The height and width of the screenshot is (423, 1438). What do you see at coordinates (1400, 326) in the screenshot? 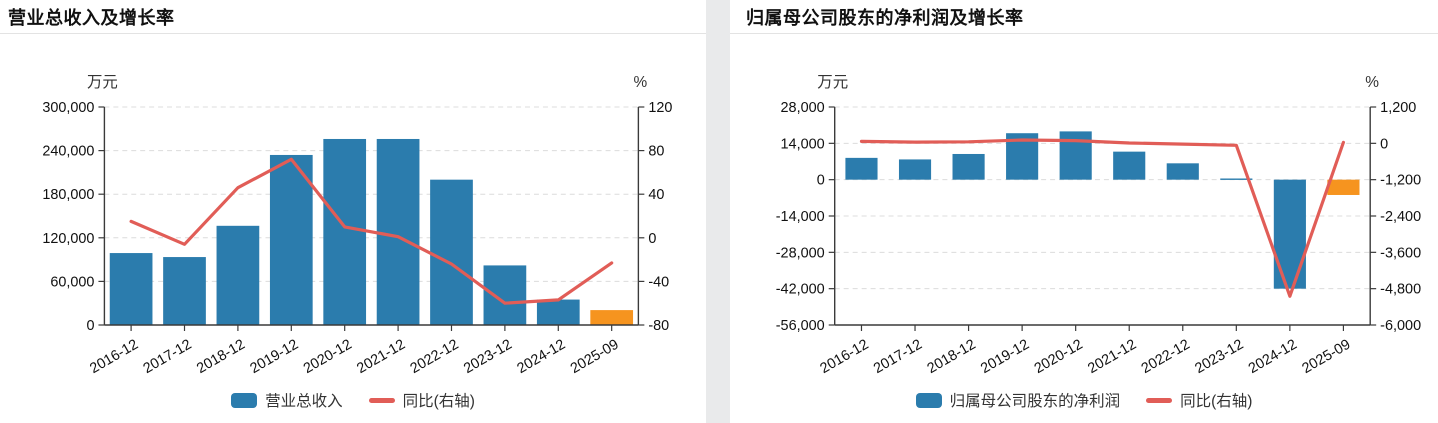
I see `right-axis-tick-label: -6,000` at bounding box center [1400, 326].